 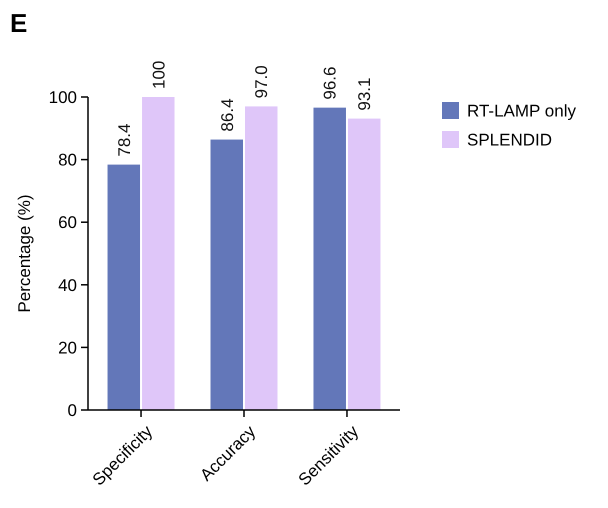 I want to click on data-label: 93.1, so click(x=364, y=94).